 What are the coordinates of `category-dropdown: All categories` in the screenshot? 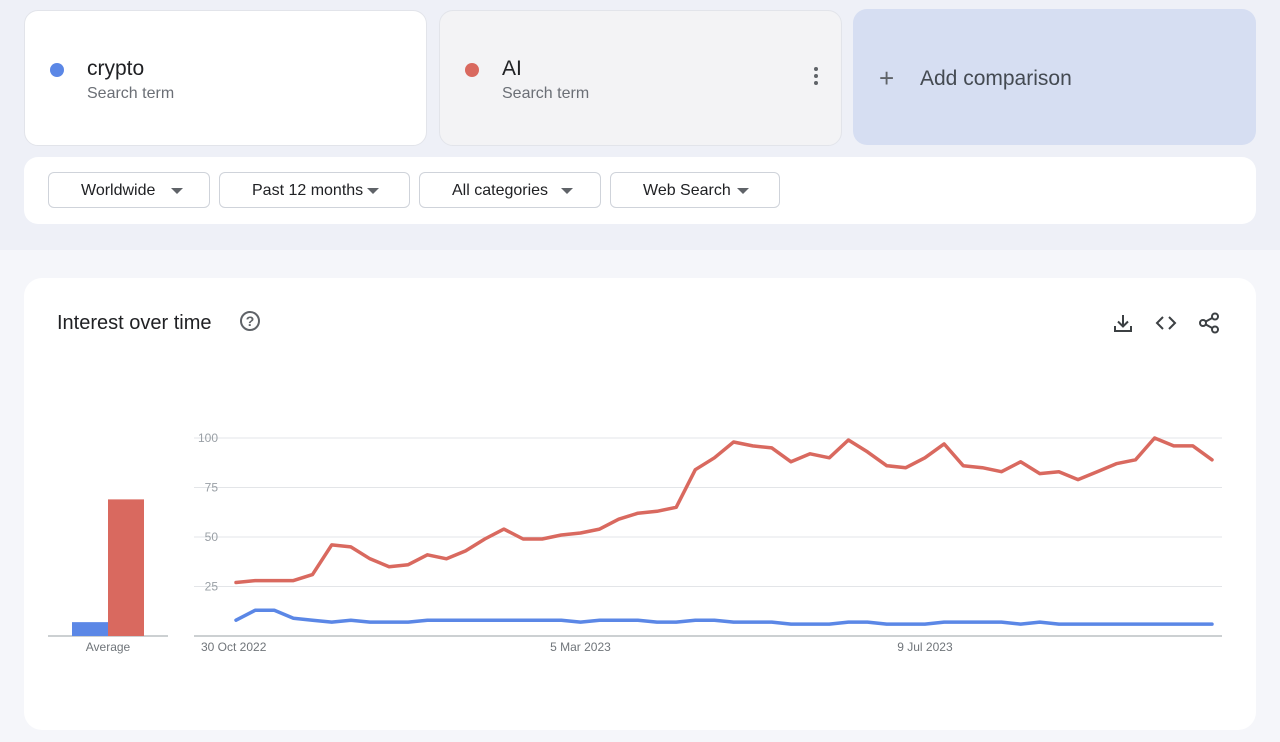 It's located at (510, 190).